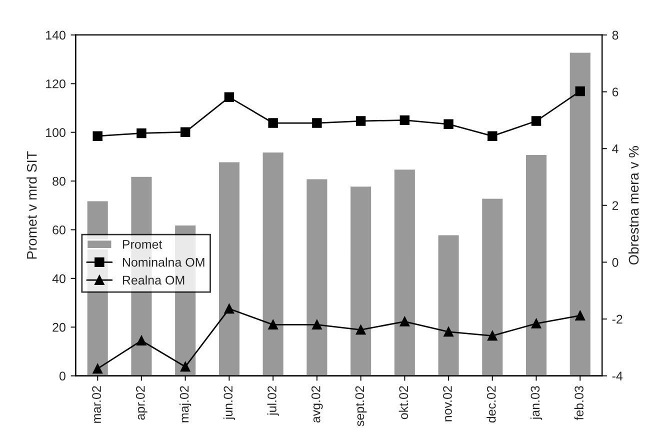  Describe the element at coordinates (163, 262) in the screenshot. I see `legend-label: Nominalna OM` at that location.